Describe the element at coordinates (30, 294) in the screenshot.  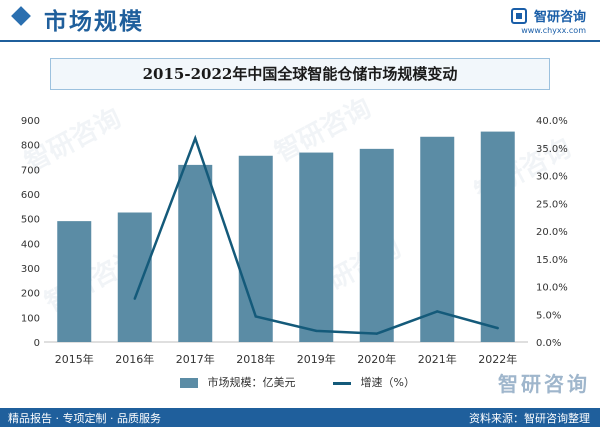
I see `y-left-tick-label: 200` at that location.